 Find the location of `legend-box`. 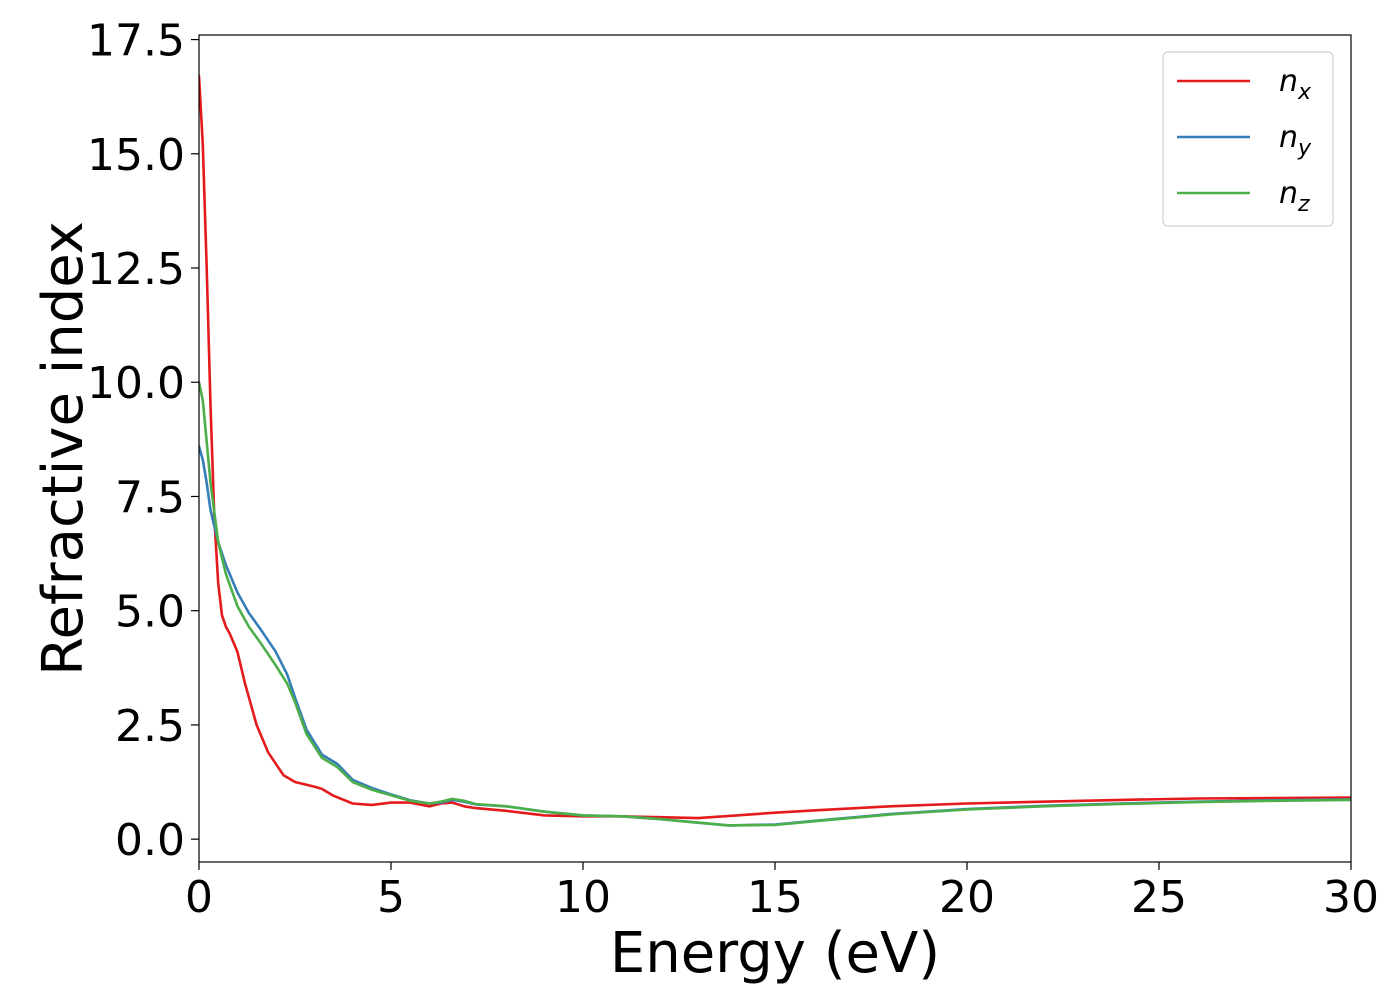

legend-box is located at coordinates (1248, 139).